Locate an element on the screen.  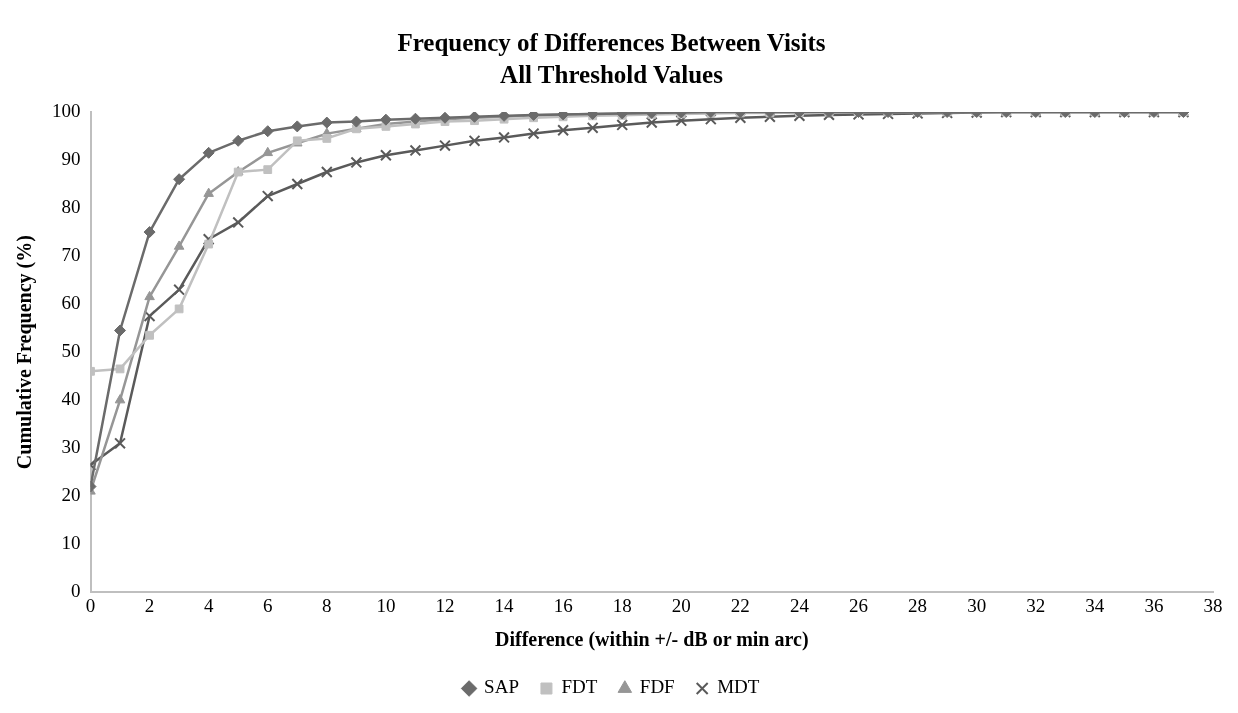
chart-title: Frequency of Differences Between Visits is located at coordinates (611, 43).